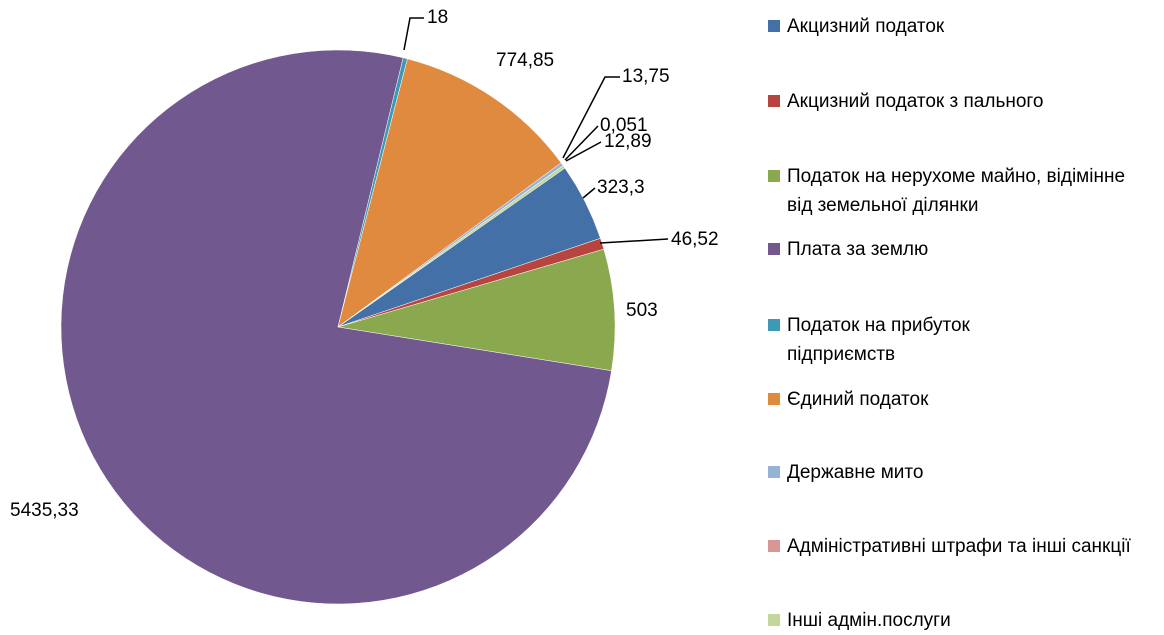  I want to click on legend-label: Адміністративні штрафи та інші санкції, so click(959, 546).